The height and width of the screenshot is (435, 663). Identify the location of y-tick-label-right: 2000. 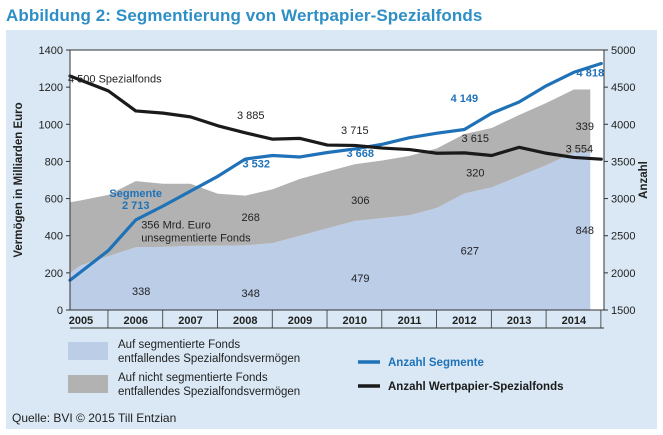
(623, 274).